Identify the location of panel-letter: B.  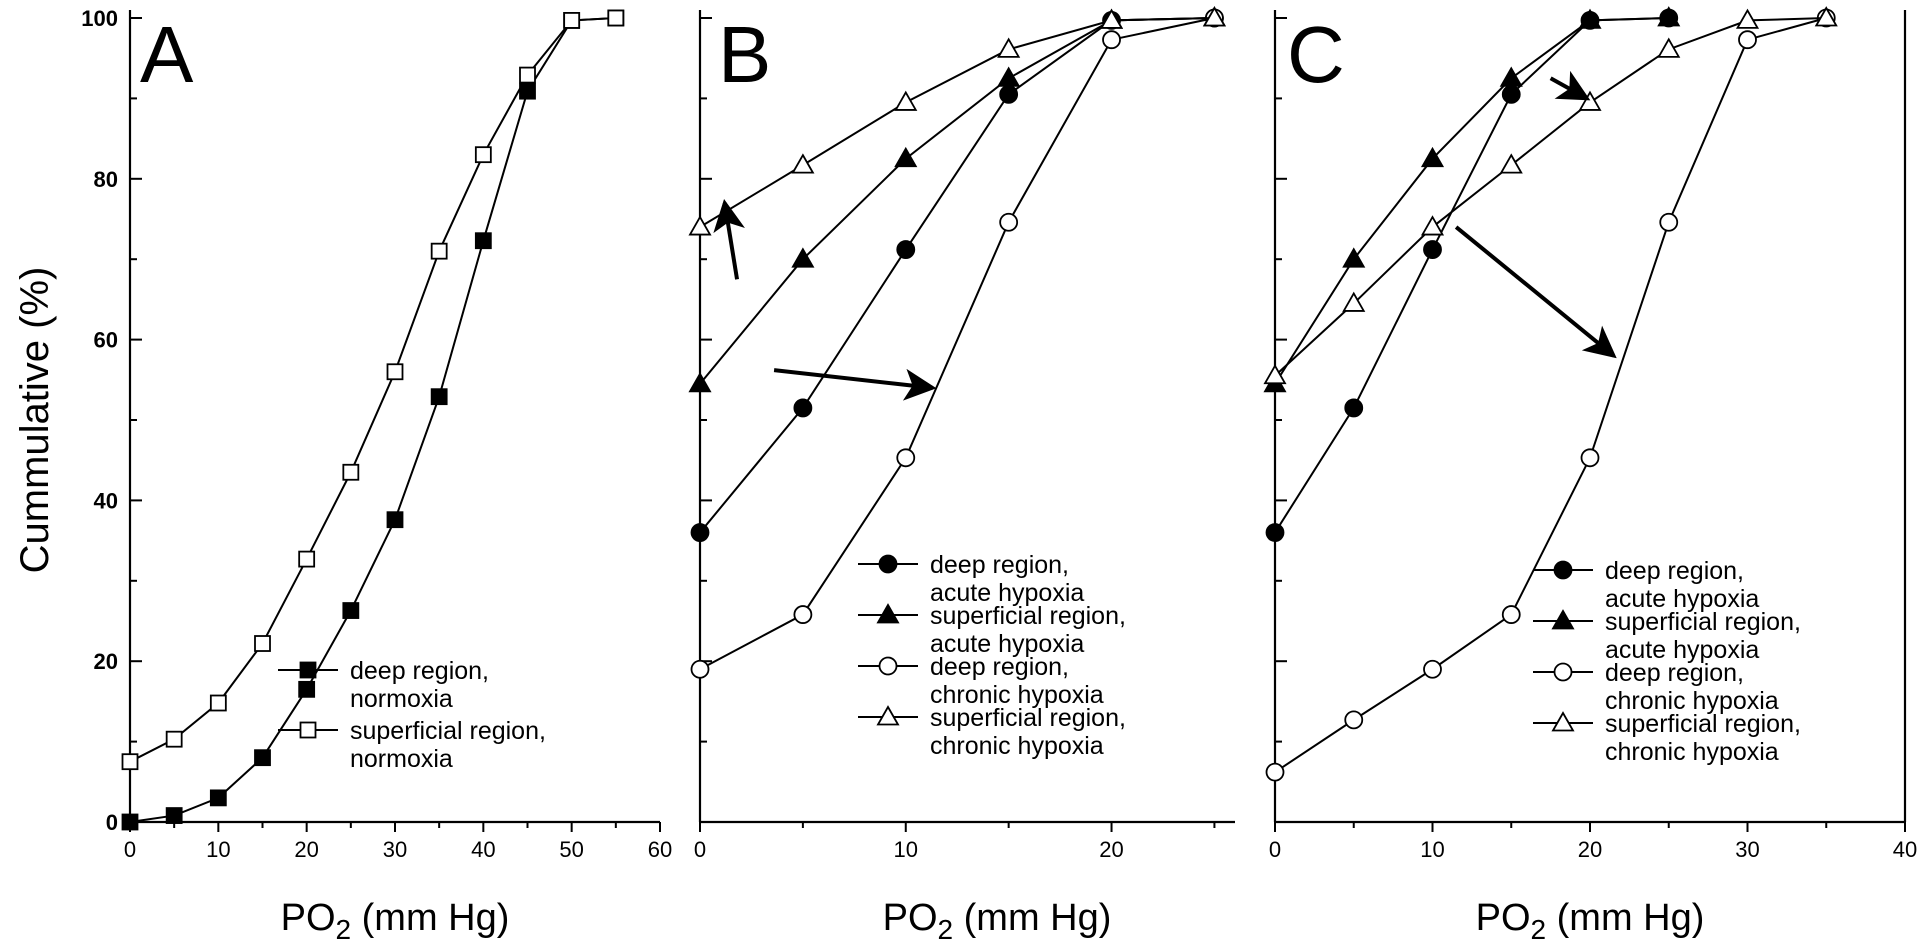
(744, 54).